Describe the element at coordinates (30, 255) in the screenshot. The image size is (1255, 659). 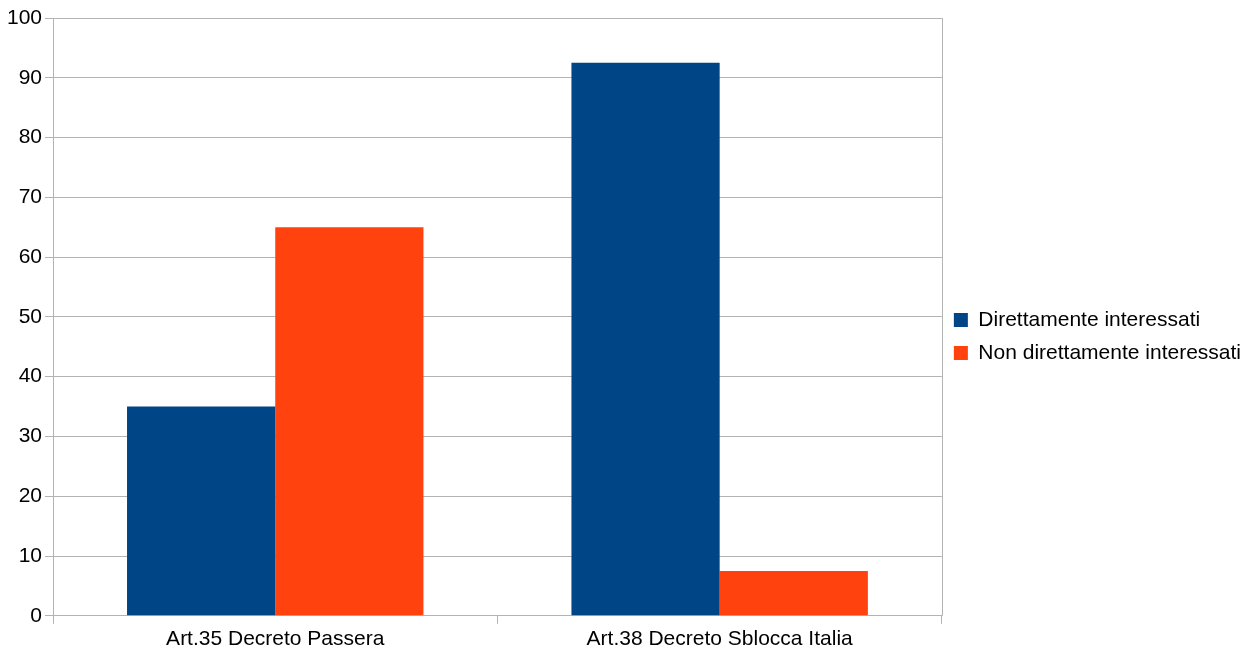
I see `y-tick-label: 60` at that location.